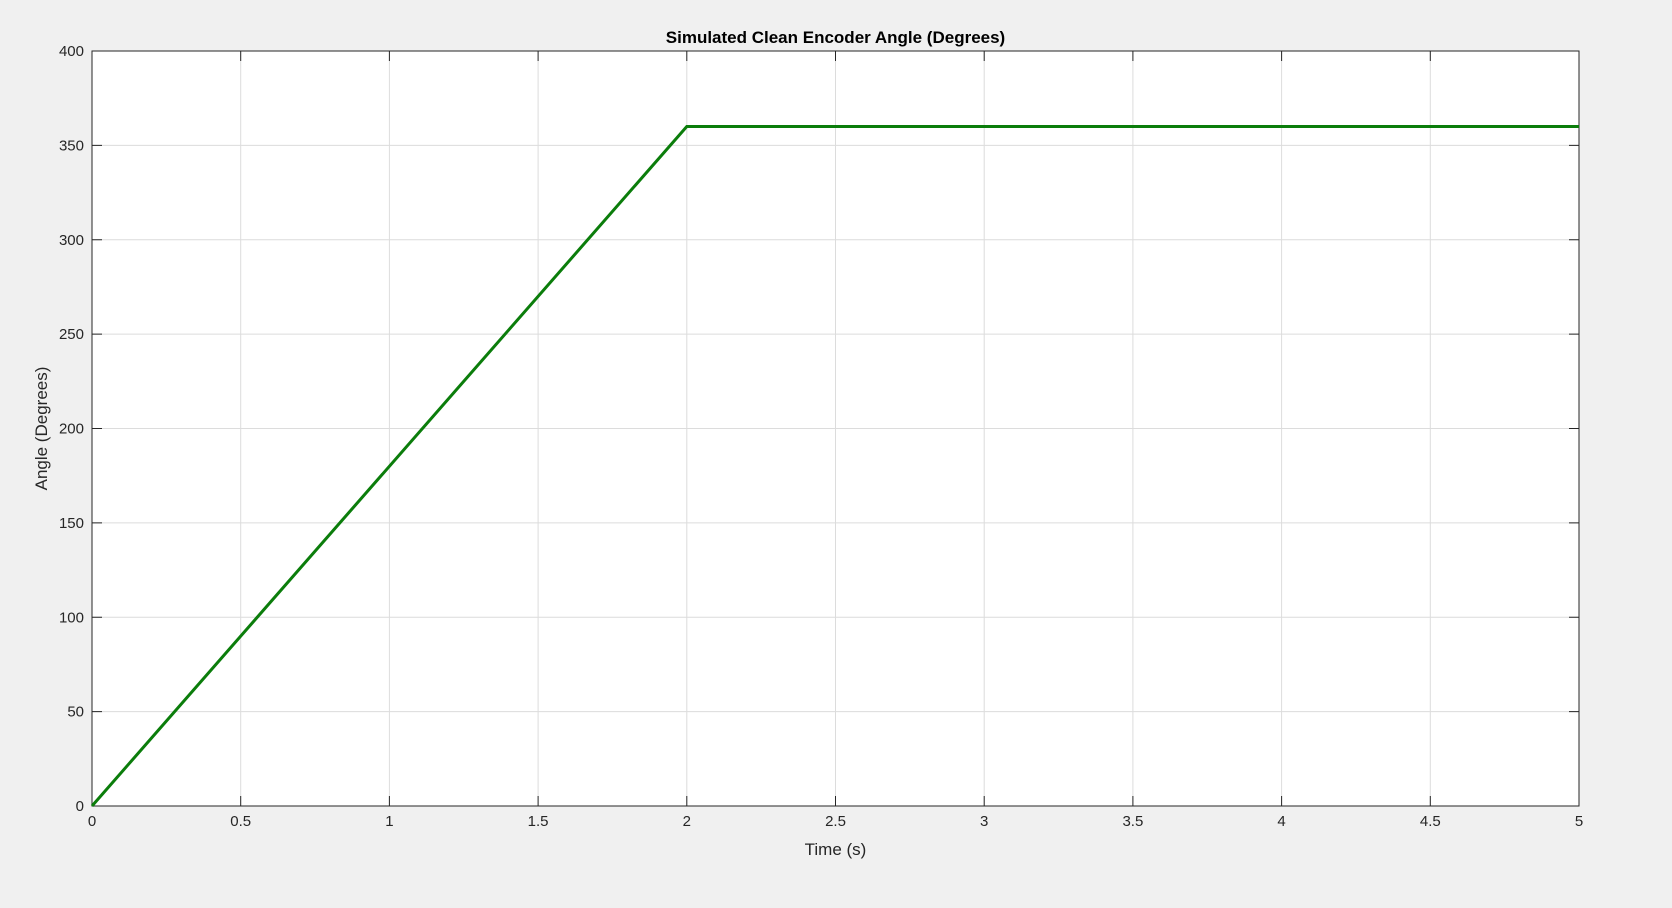 The height and width of the screenshot is (908, 1672). I want to click on x-tick-label: 4.5, so click(1430, 821).